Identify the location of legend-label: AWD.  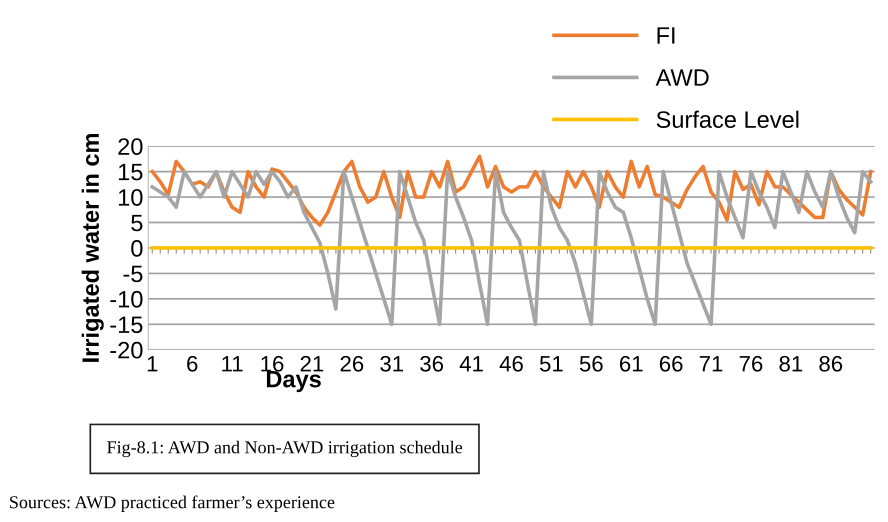
(682, 77).